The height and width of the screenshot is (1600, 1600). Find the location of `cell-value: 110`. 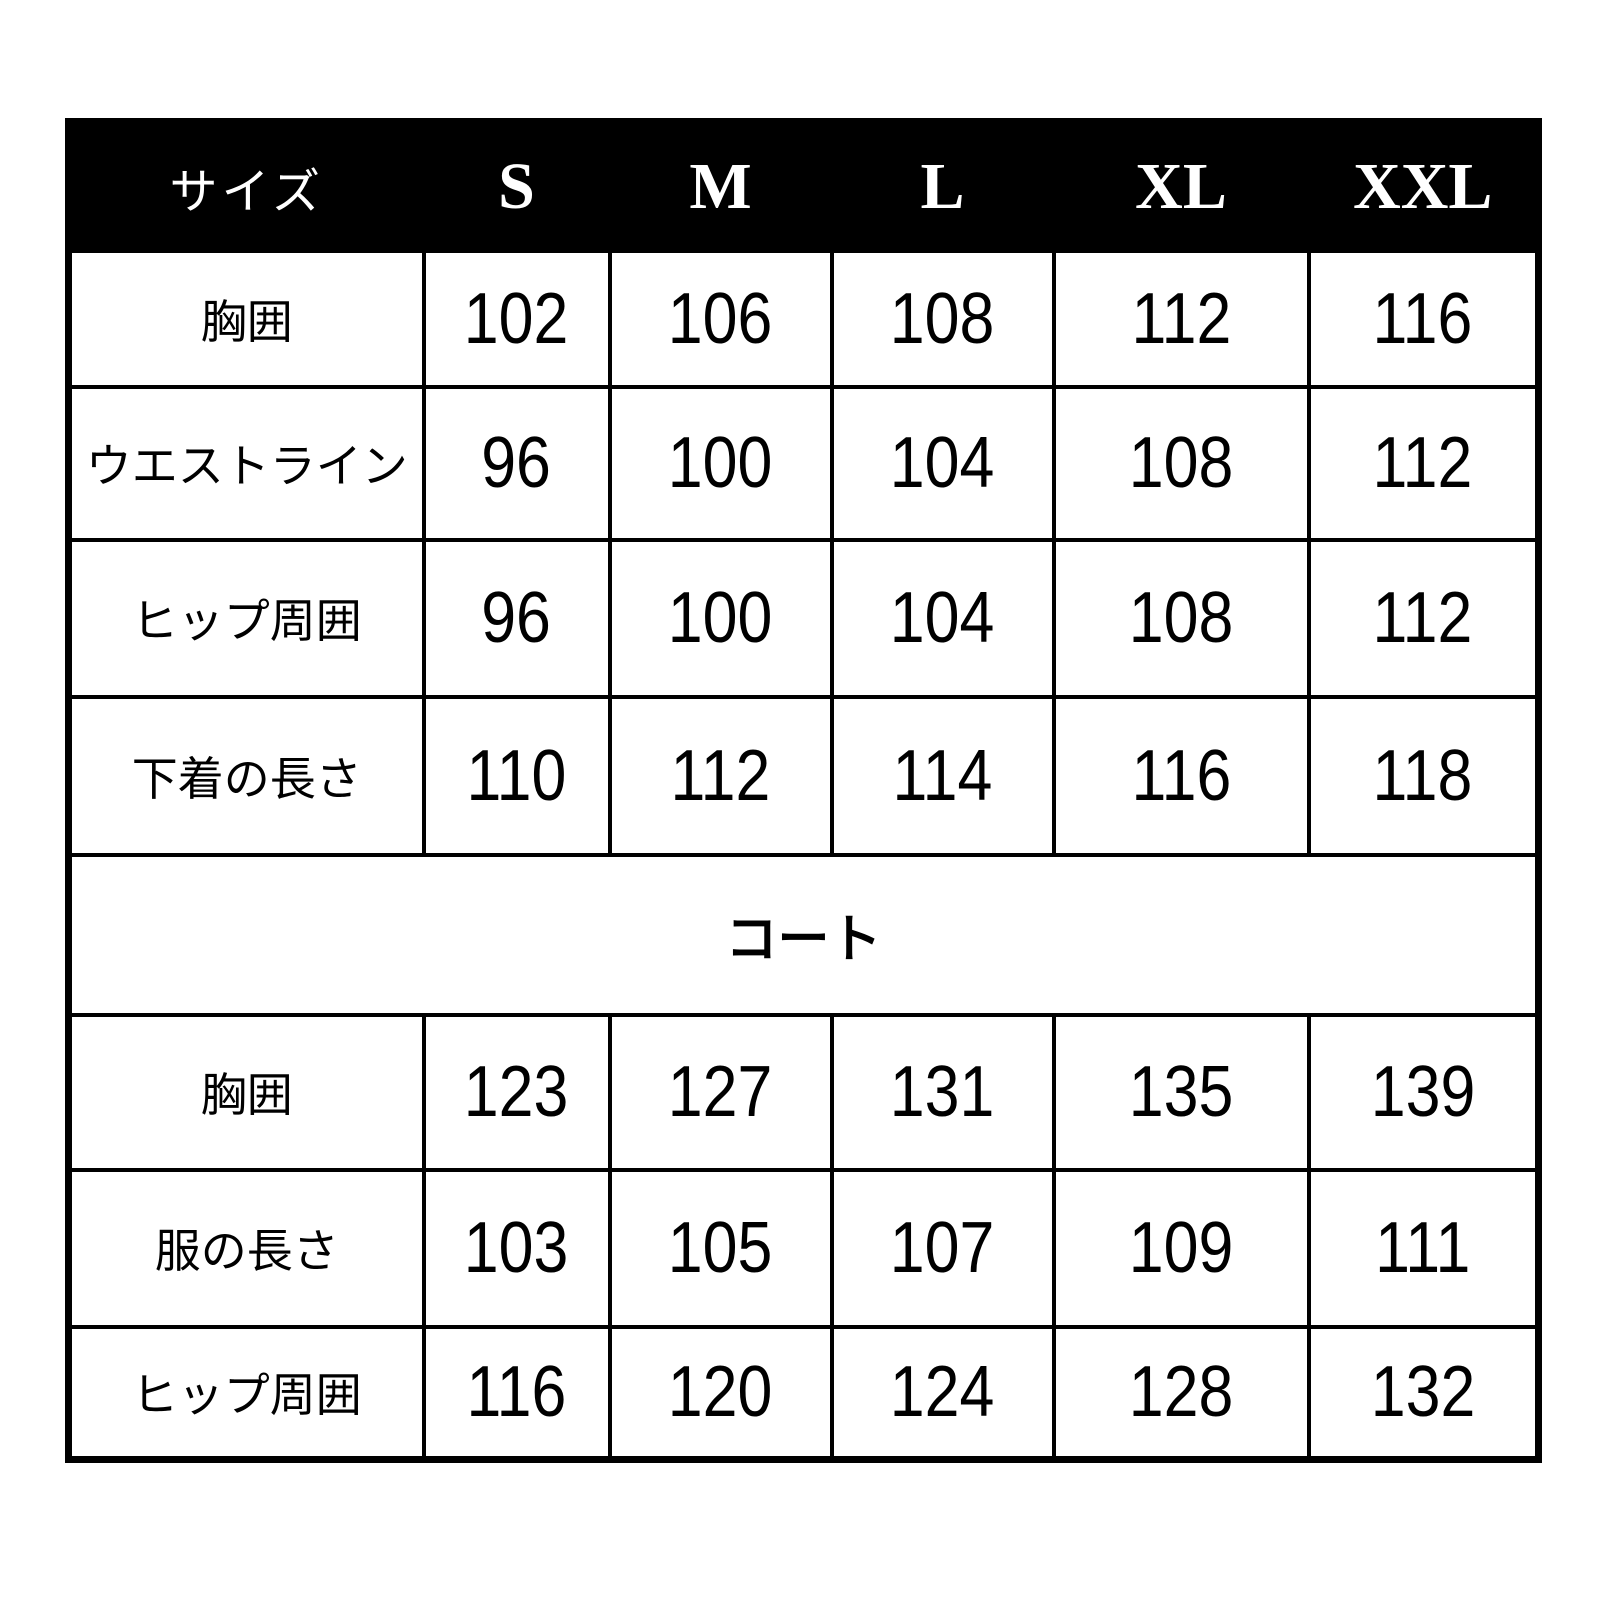

cell-value: 110 is located at coordinates (516, 775).